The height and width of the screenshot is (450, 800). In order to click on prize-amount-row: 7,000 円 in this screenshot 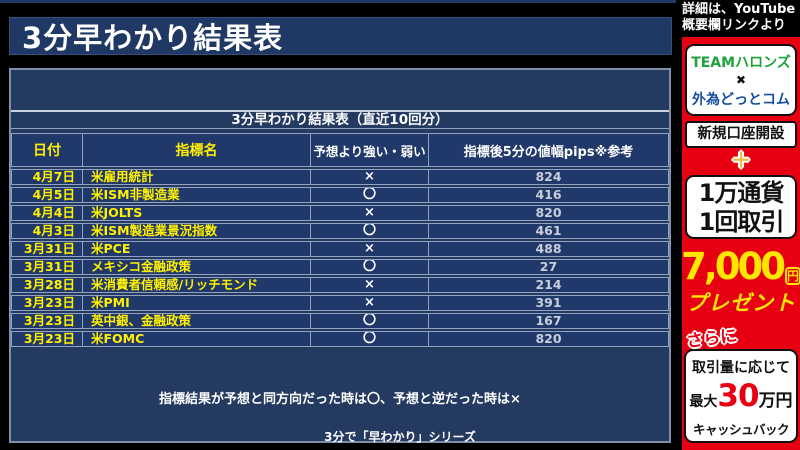, I will do `click(740, 265)`.